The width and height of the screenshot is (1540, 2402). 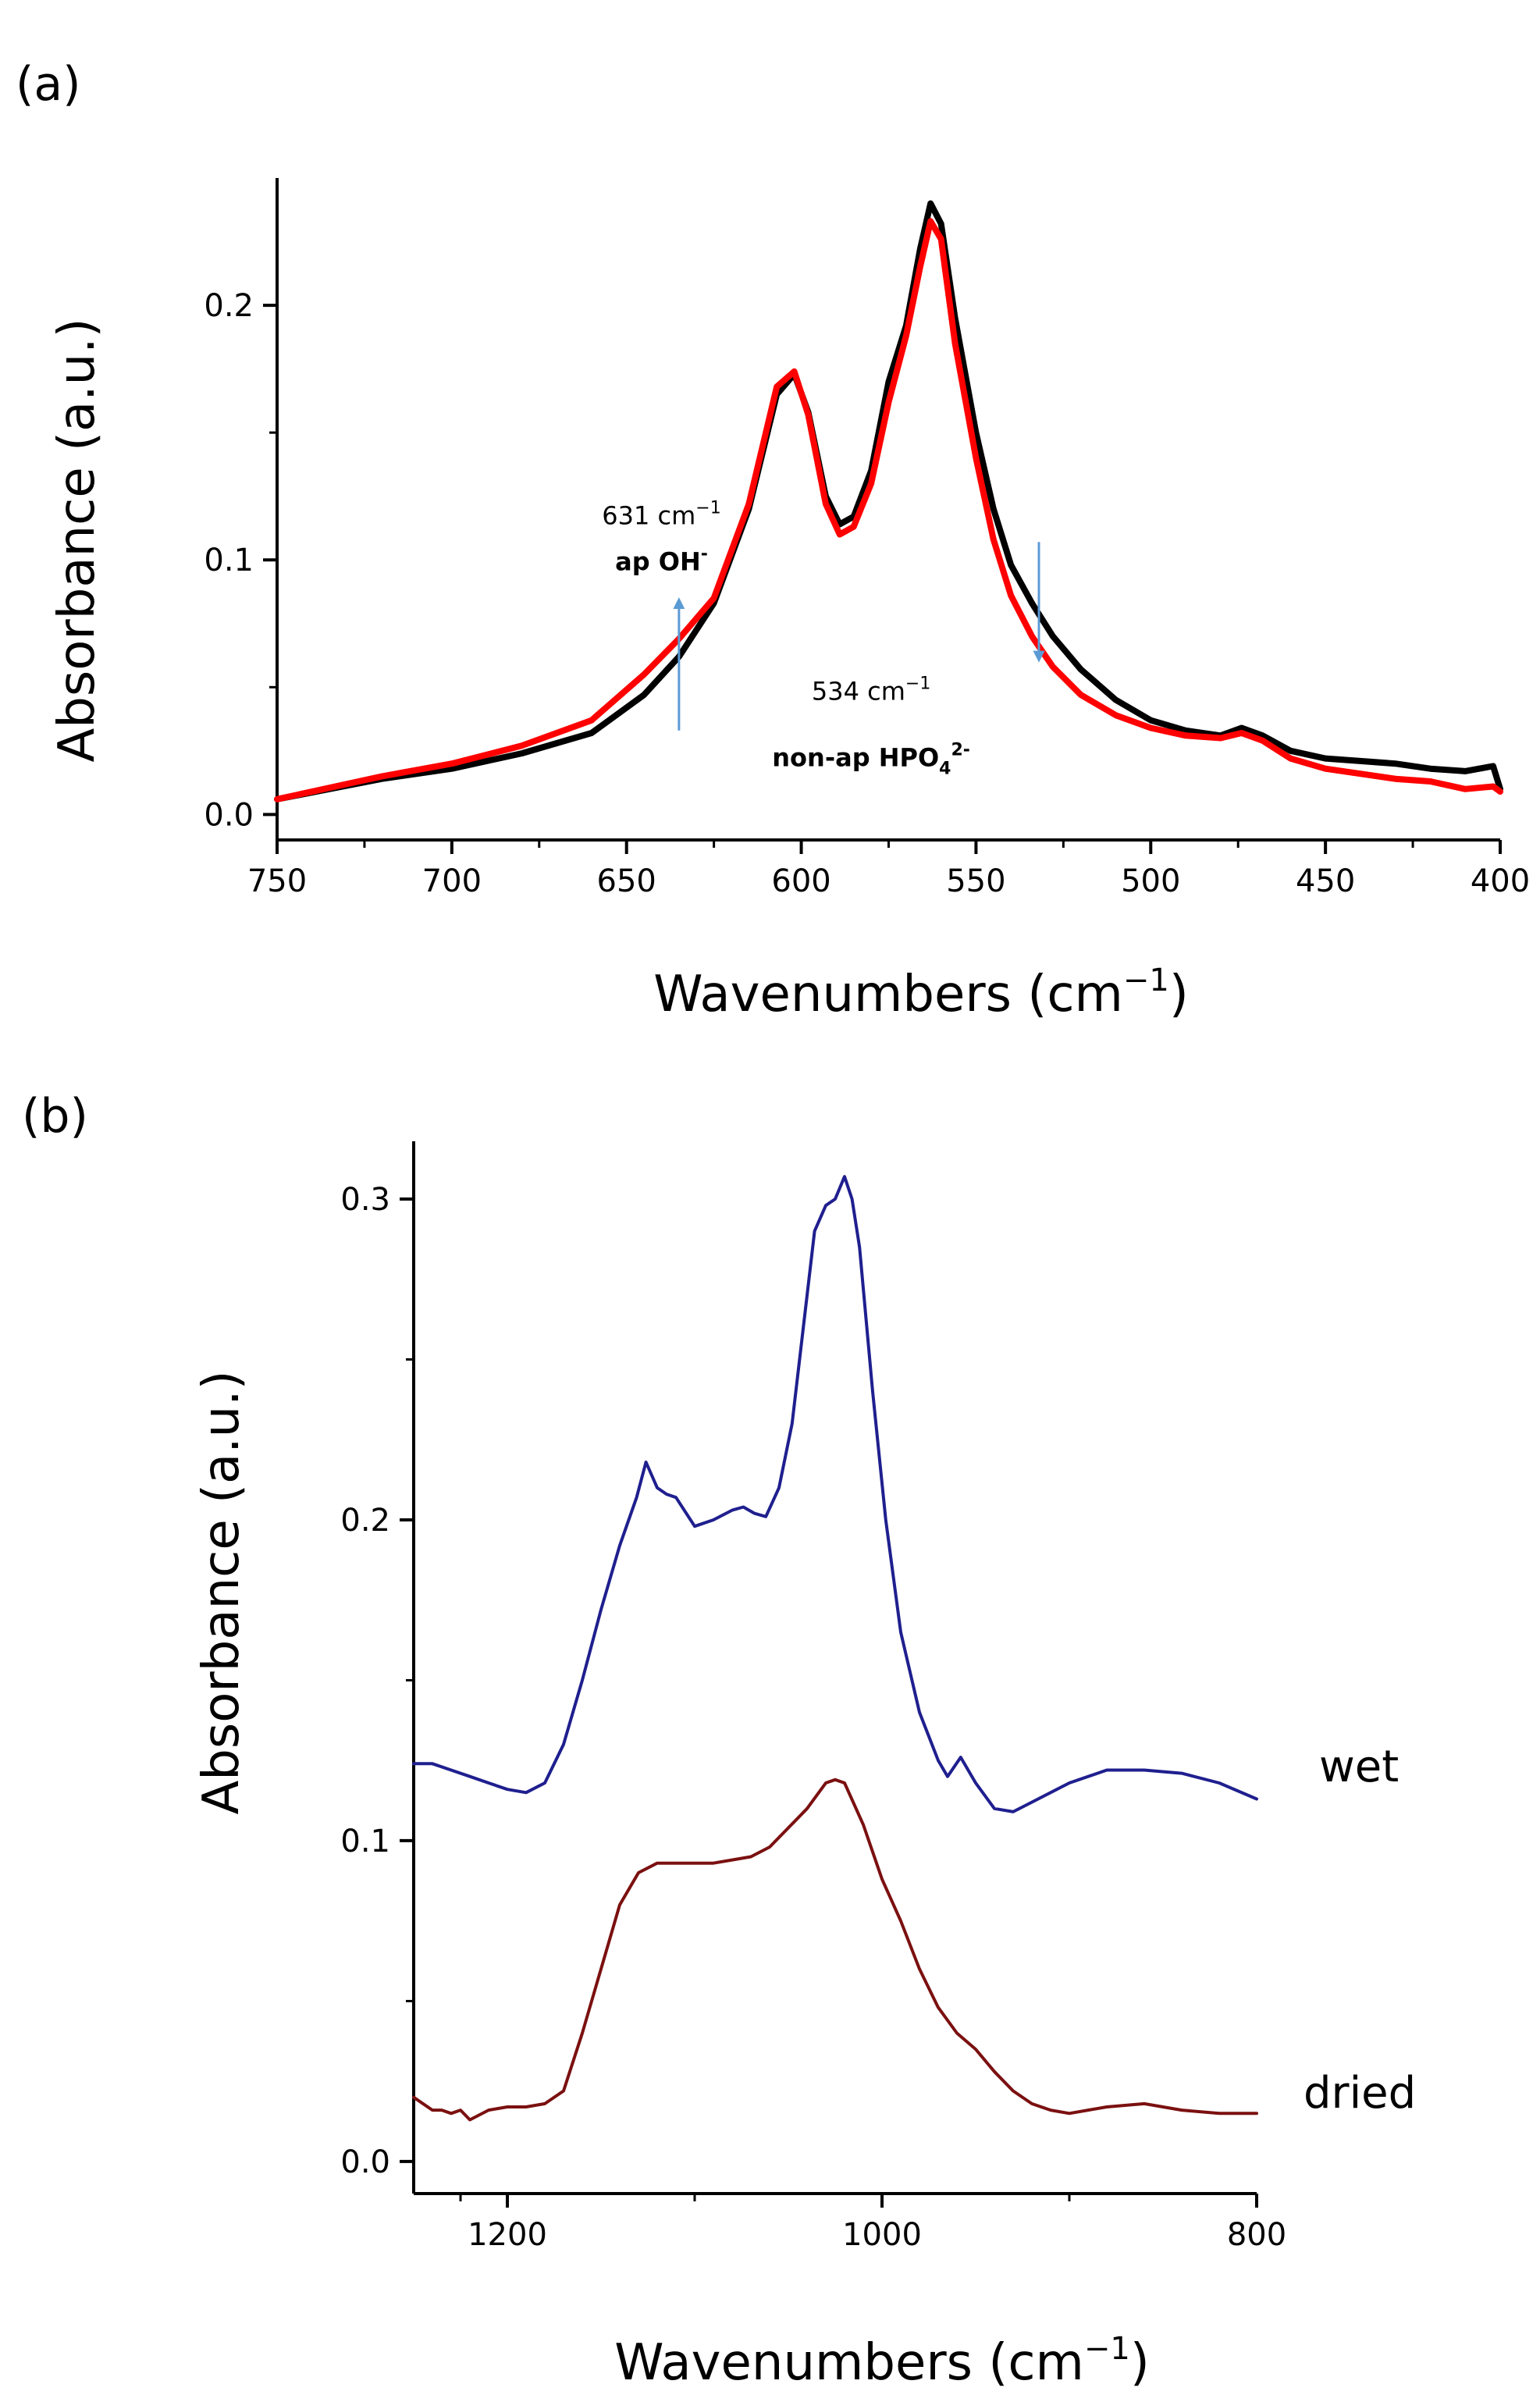 I want to click on panel-b-y-tick-label: 0.0, so click(x=365, y=2162).